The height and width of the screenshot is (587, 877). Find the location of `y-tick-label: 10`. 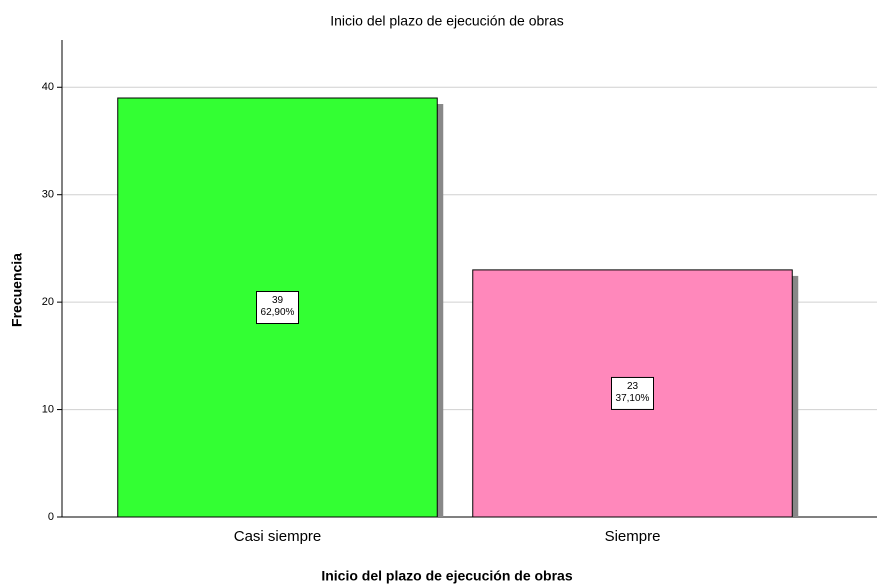

y-tick-label: 10 is located at coordinates (48, 409).